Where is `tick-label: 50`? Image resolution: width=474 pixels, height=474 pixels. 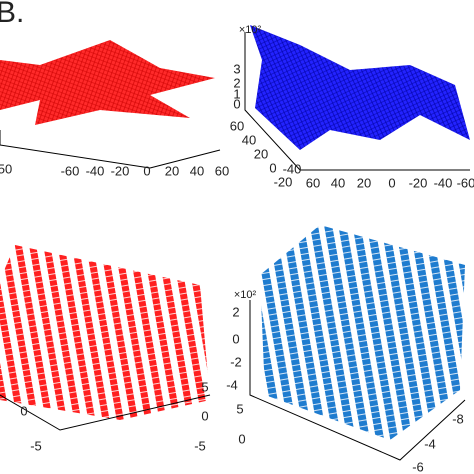
tick-label: 50 is located at coordinates (6, 168).